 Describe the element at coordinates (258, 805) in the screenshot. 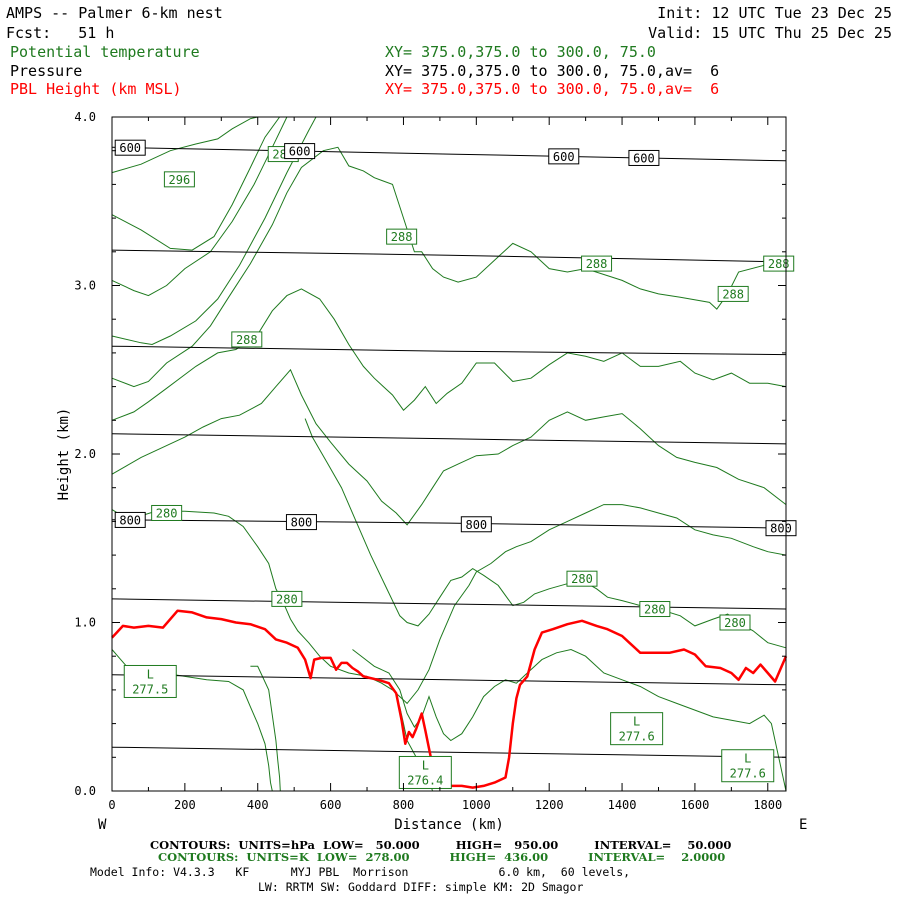

I see `x-tick-label-2: 400` at that location.